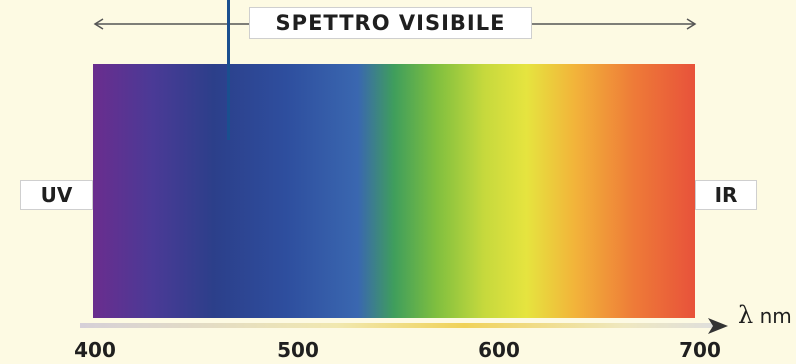 The image size is (796, 364). What do you see at coordinates (400, 325) in the screenshot?
I see `wavelength-axis` at bounding box center [400, 325].